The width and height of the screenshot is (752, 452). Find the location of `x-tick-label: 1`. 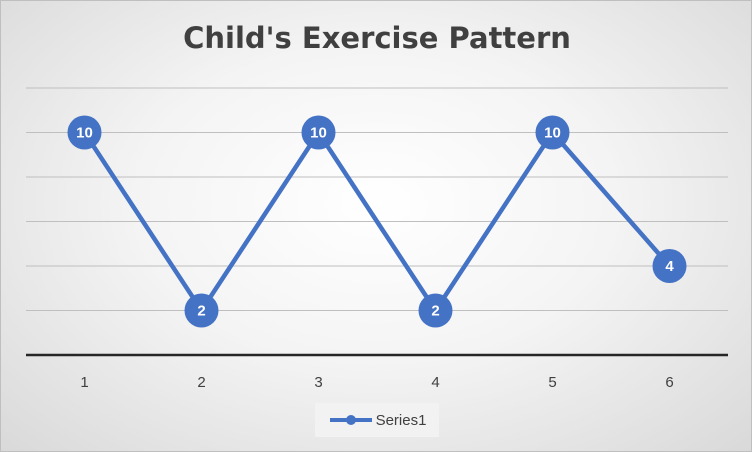

x-tick-label: 1 is located at coordinates (84, 382).